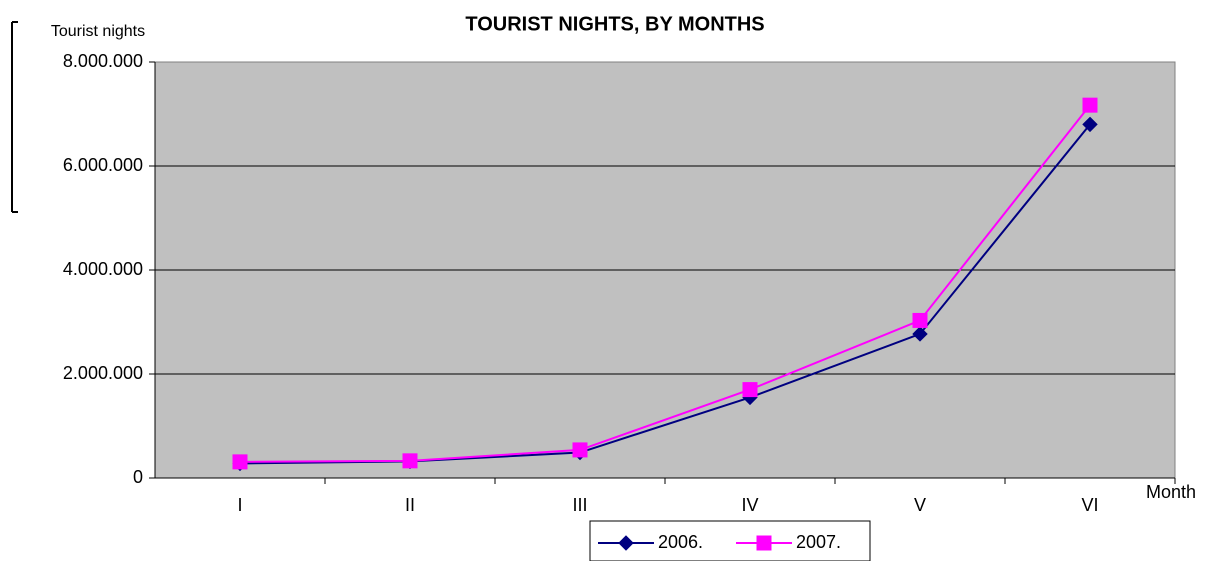 Image resolution: width=1208 pixels, height=566 pixels. I want to click on x-tick-label: IV, so click(749, 505).